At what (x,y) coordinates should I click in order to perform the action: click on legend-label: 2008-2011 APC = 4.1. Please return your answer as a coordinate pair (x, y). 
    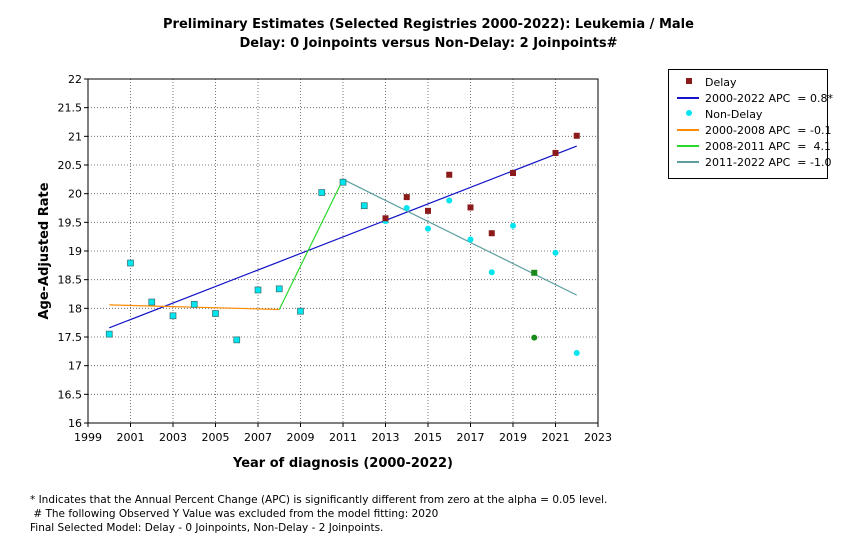
    Looking at the image, I should click on (768, 146).